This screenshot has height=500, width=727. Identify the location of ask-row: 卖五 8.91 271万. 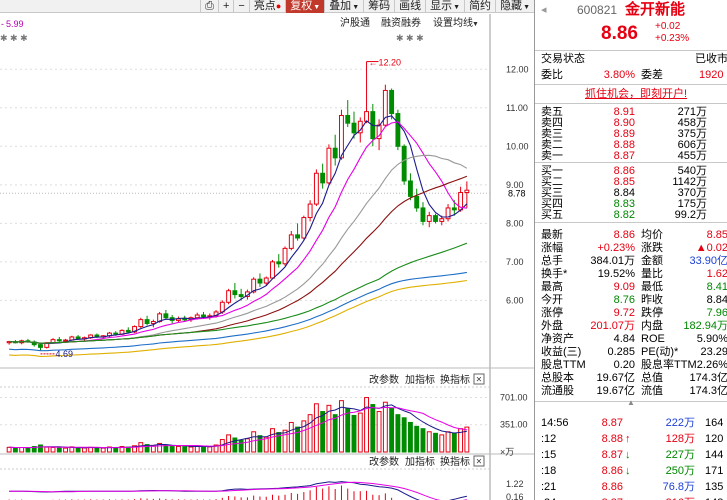
(631, 112).